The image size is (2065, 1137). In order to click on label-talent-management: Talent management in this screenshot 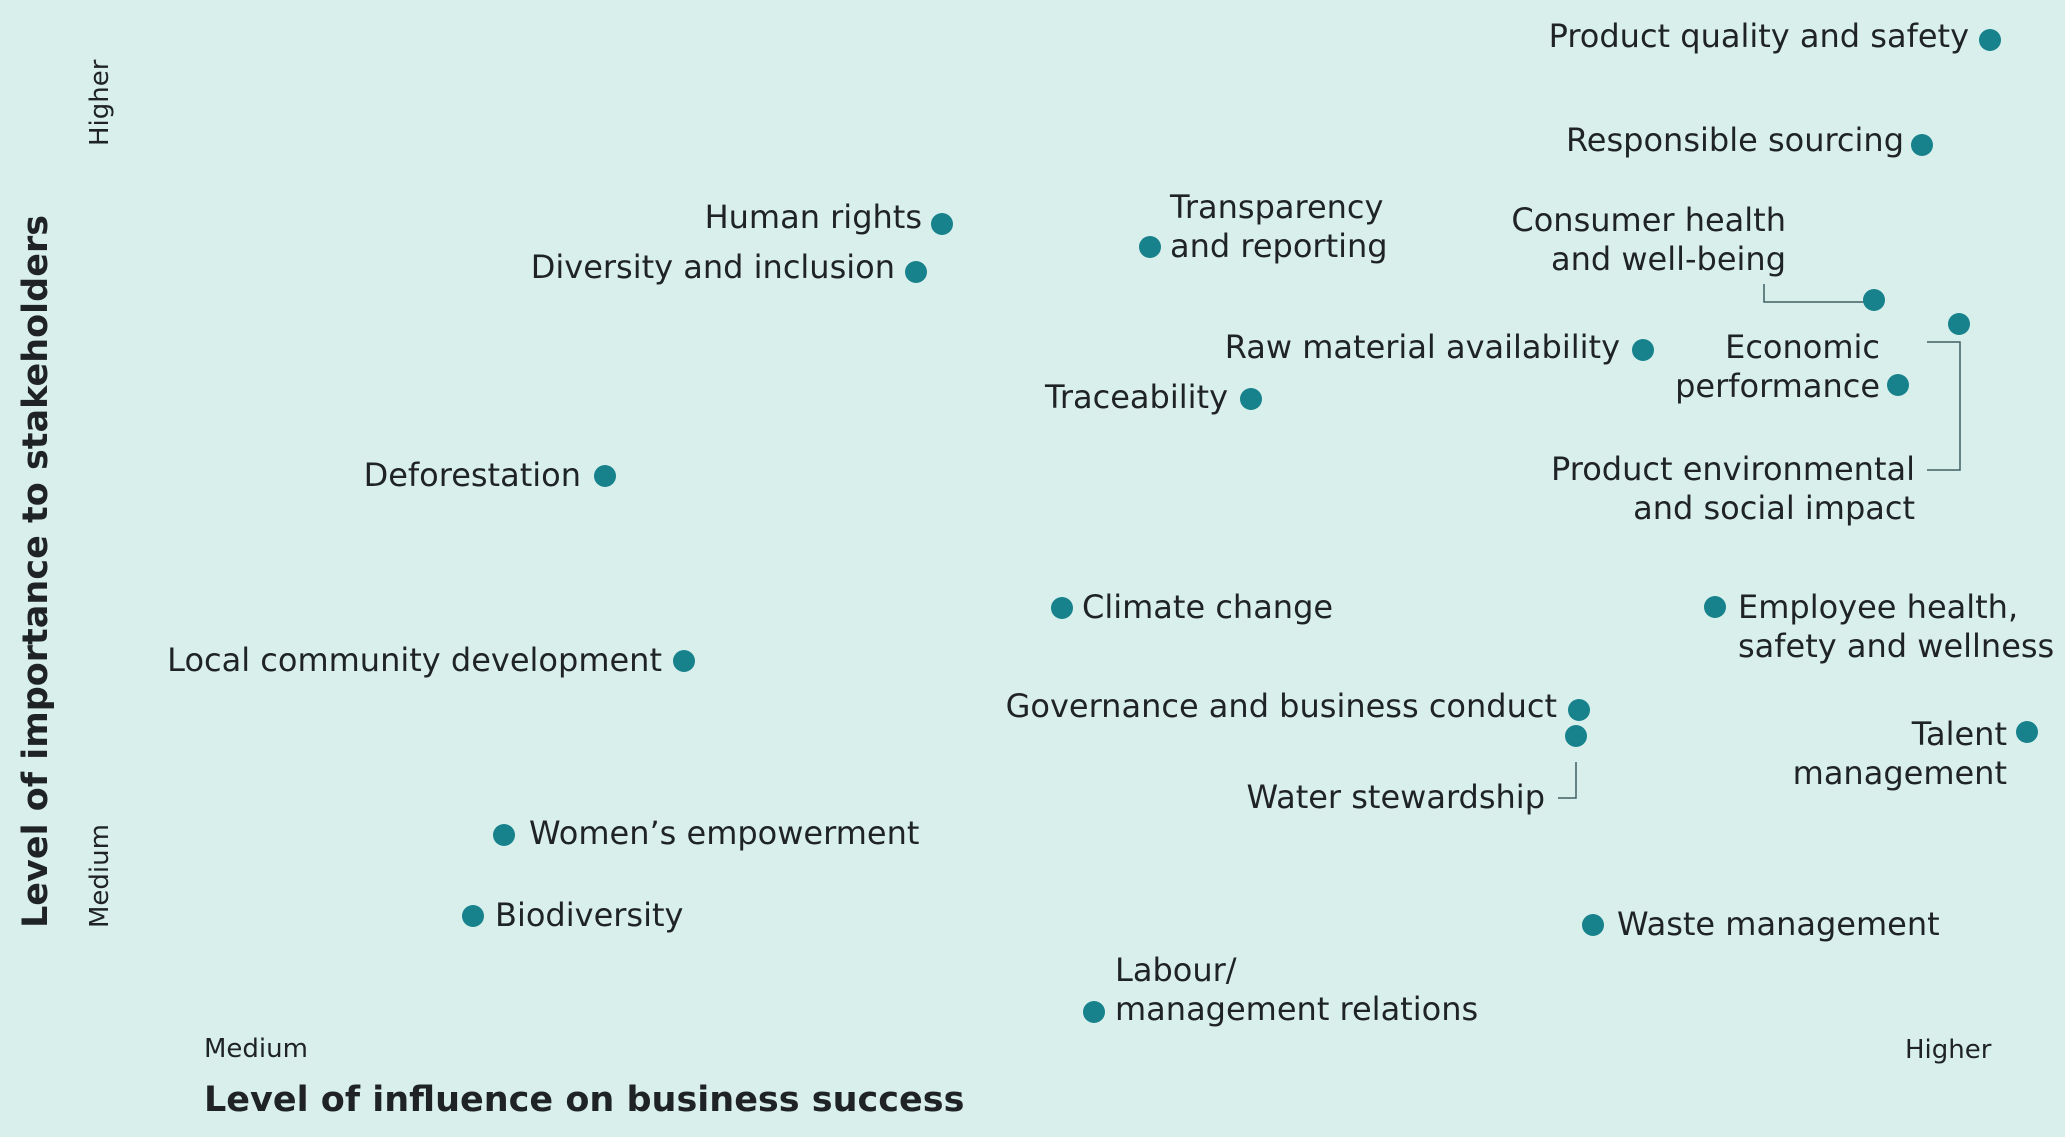, I will do `click(1900, 753)`.